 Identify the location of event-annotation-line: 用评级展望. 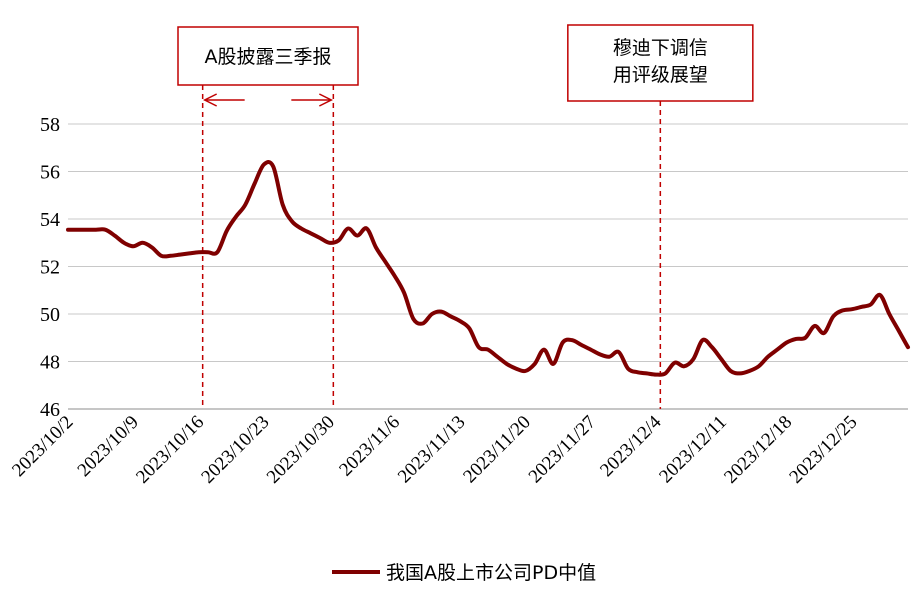
(660, 75).